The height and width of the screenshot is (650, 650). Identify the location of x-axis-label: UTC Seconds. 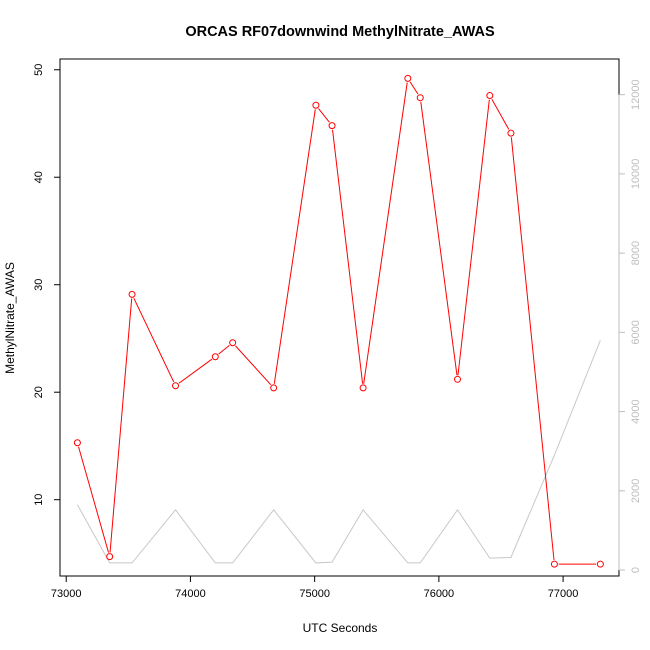
(340, 628).